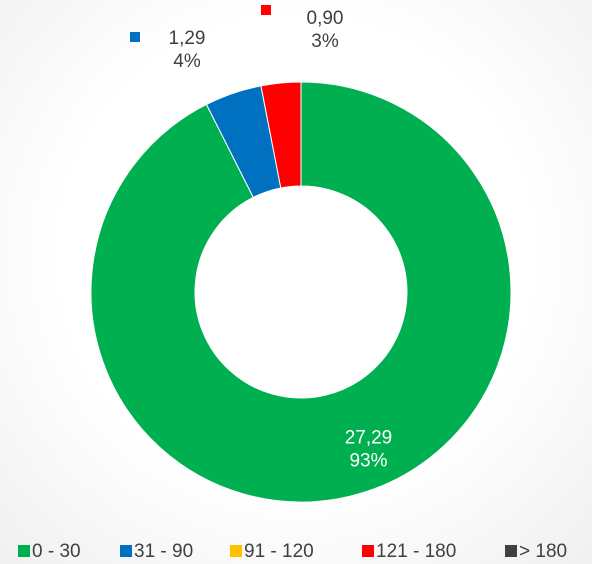 This screenshot has width=592, height=564. I want to click on percent-label: 4%, so click(187, 61).